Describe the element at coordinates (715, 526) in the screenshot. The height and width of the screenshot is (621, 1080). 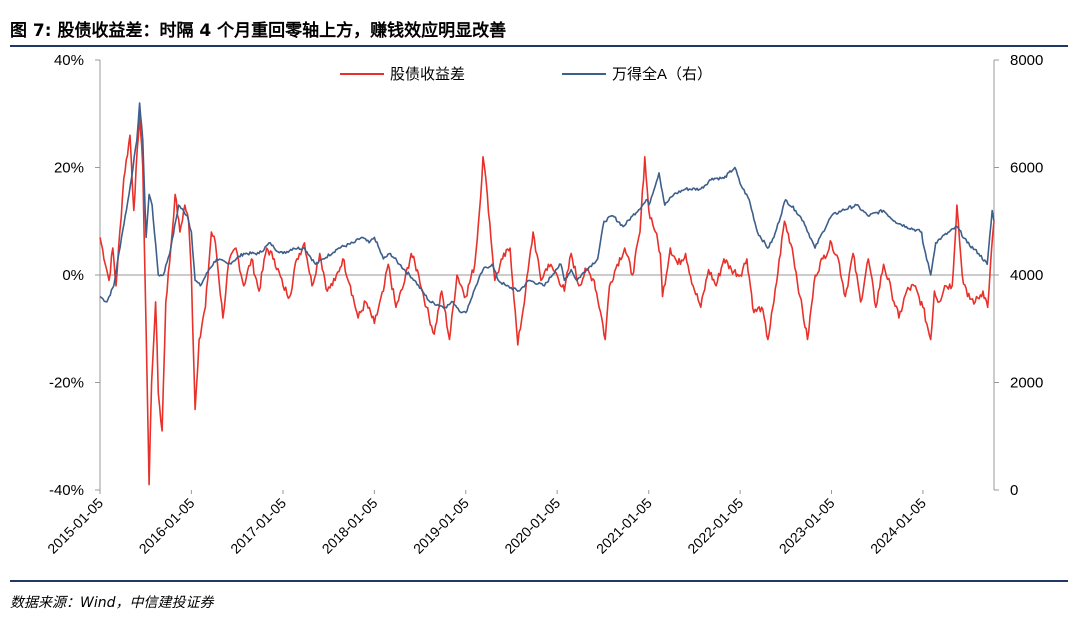
I see `x-tick-label: 2022-01-05` at that location.